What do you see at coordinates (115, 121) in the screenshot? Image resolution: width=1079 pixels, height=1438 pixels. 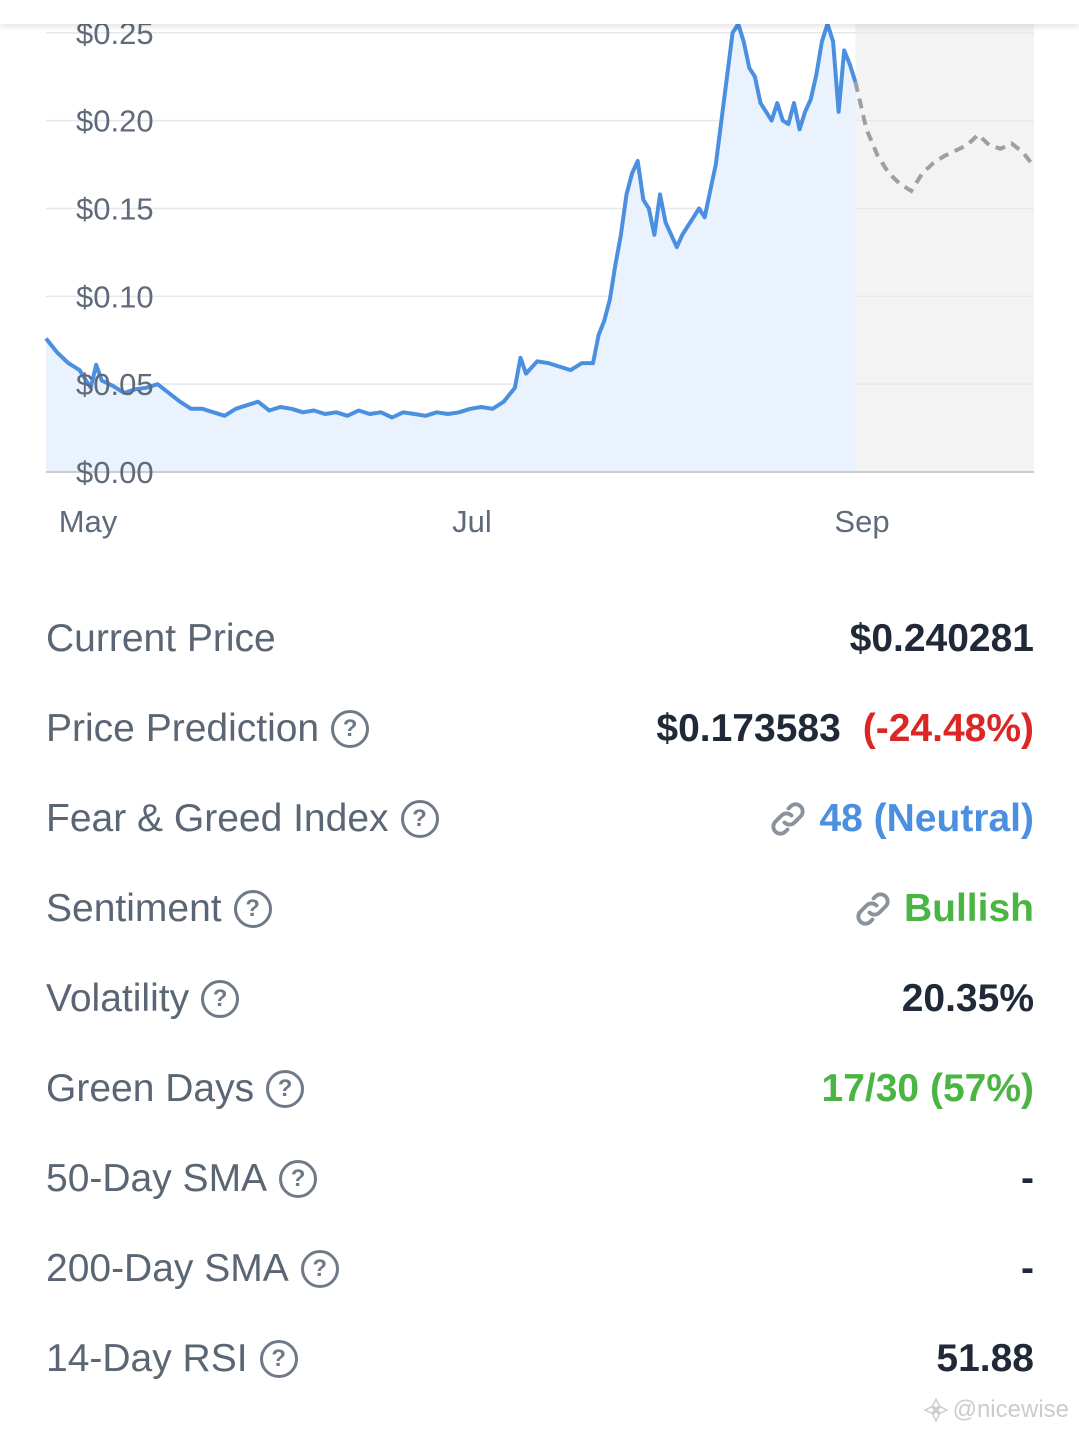 I see `y-tick-label: $0.20` at bounding box center [115, 121].